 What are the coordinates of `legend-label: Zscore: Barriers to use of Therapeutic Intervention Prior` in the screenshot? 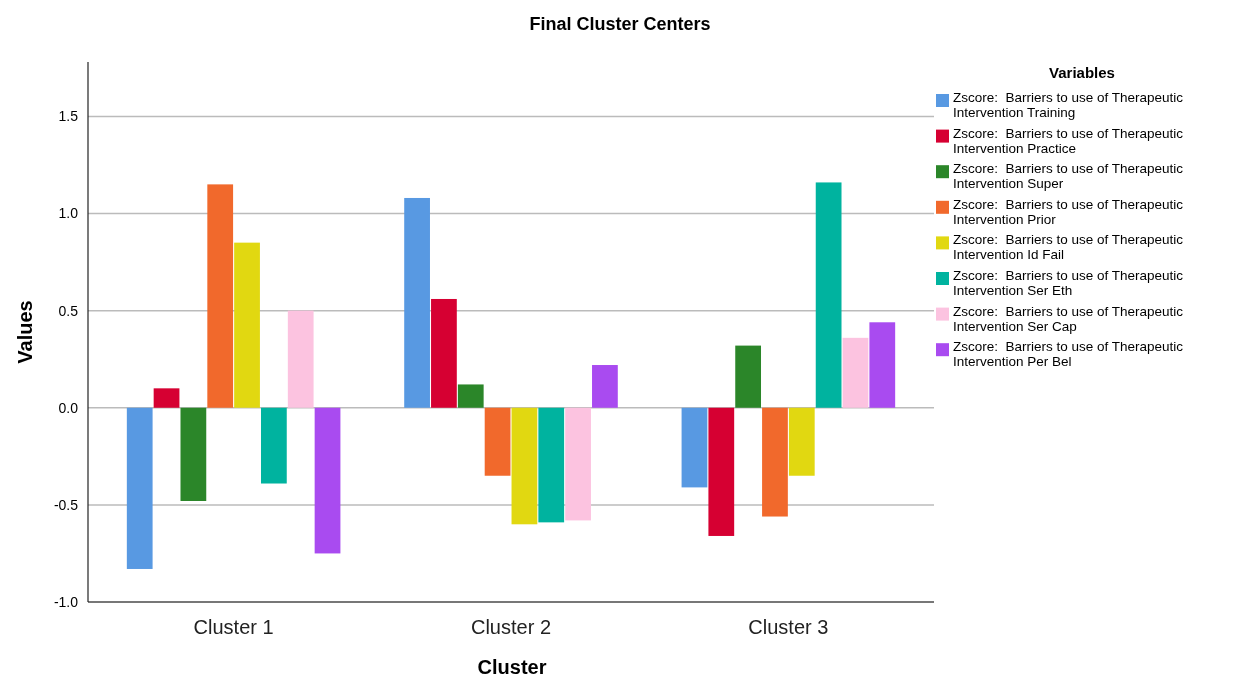 It's located at (1068, 211).